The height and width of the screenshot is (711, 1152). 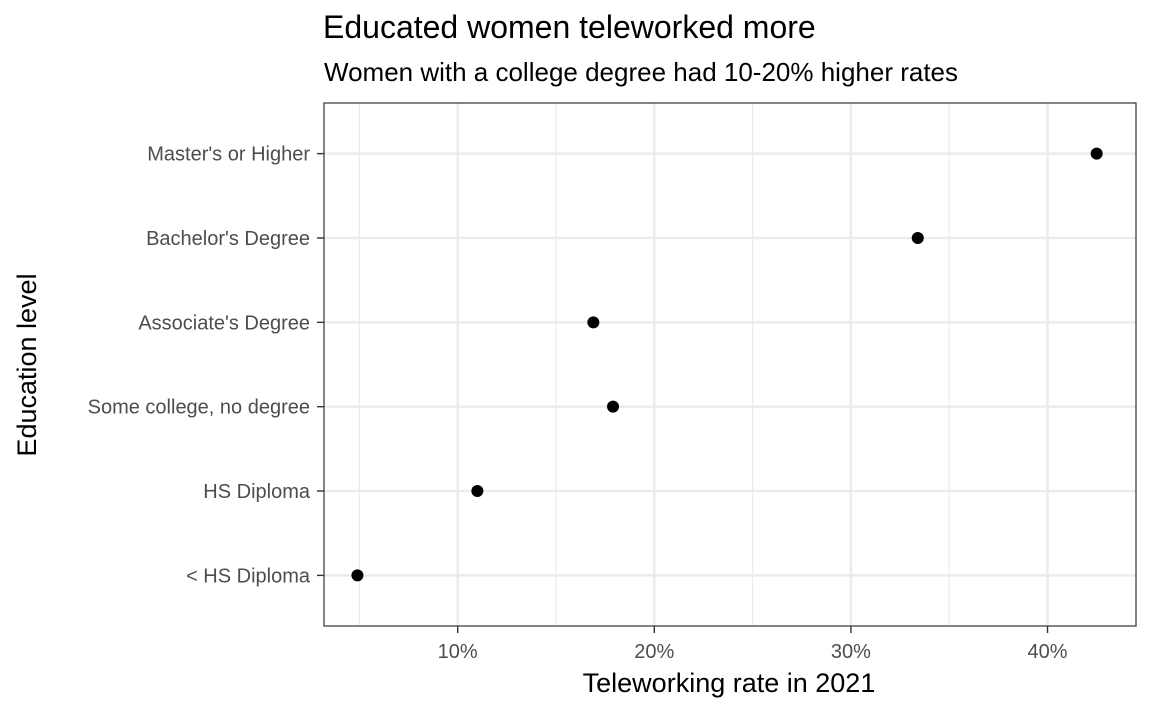 I want to click on chart-title: Educated women teleworked more, so click(x=569, y=27).